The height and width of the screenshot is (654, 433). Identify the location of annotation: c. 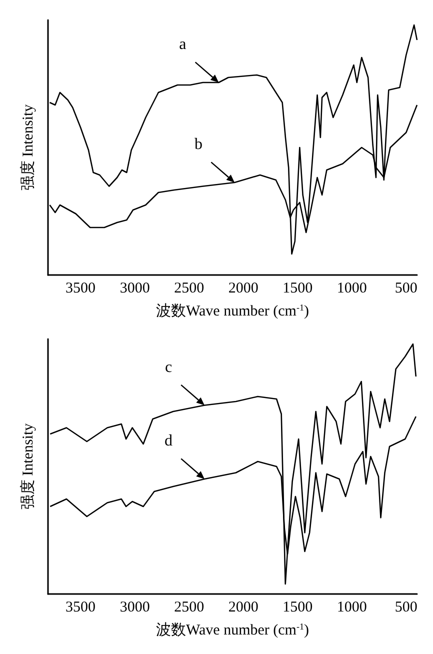
(168, 367).